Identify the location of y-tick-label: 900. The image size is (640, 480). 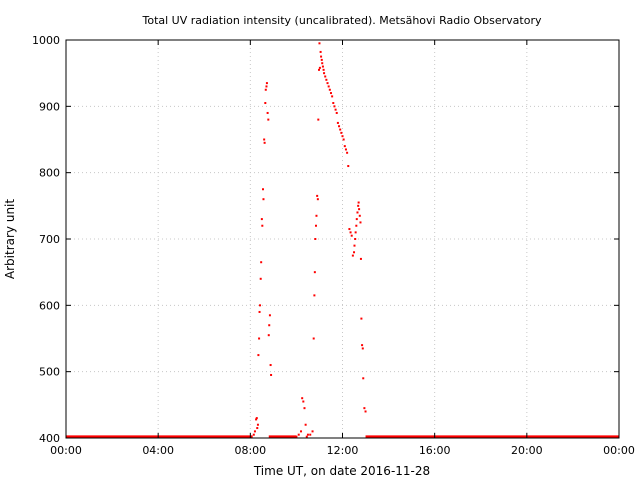
(49, 106).